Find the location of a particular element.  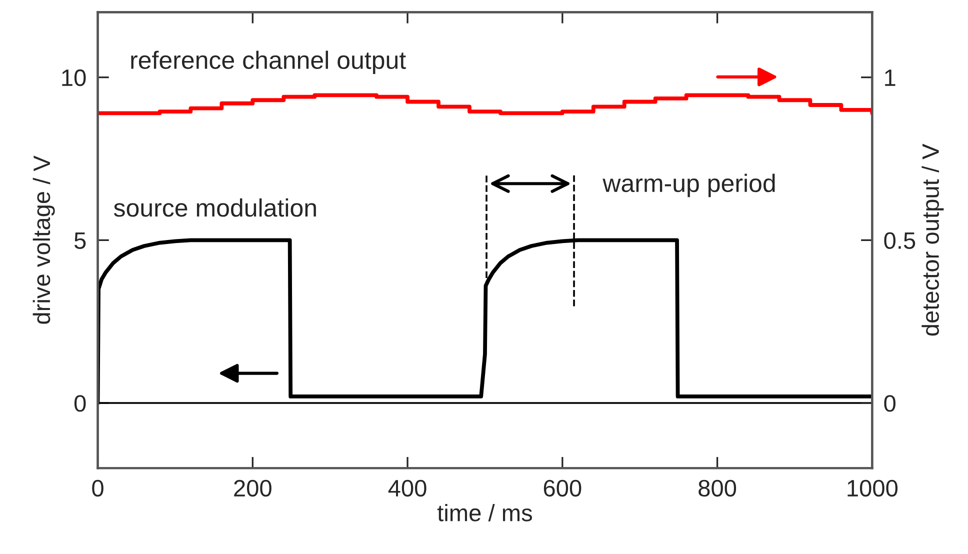

annotation: reference channel output is located at coordinates (268, 62).